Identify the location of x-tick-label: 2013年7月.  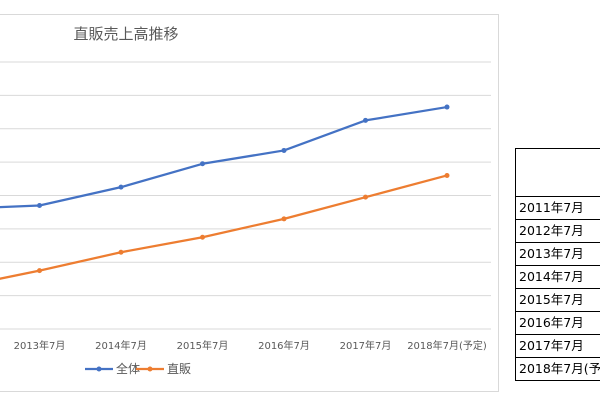
(40, 345).